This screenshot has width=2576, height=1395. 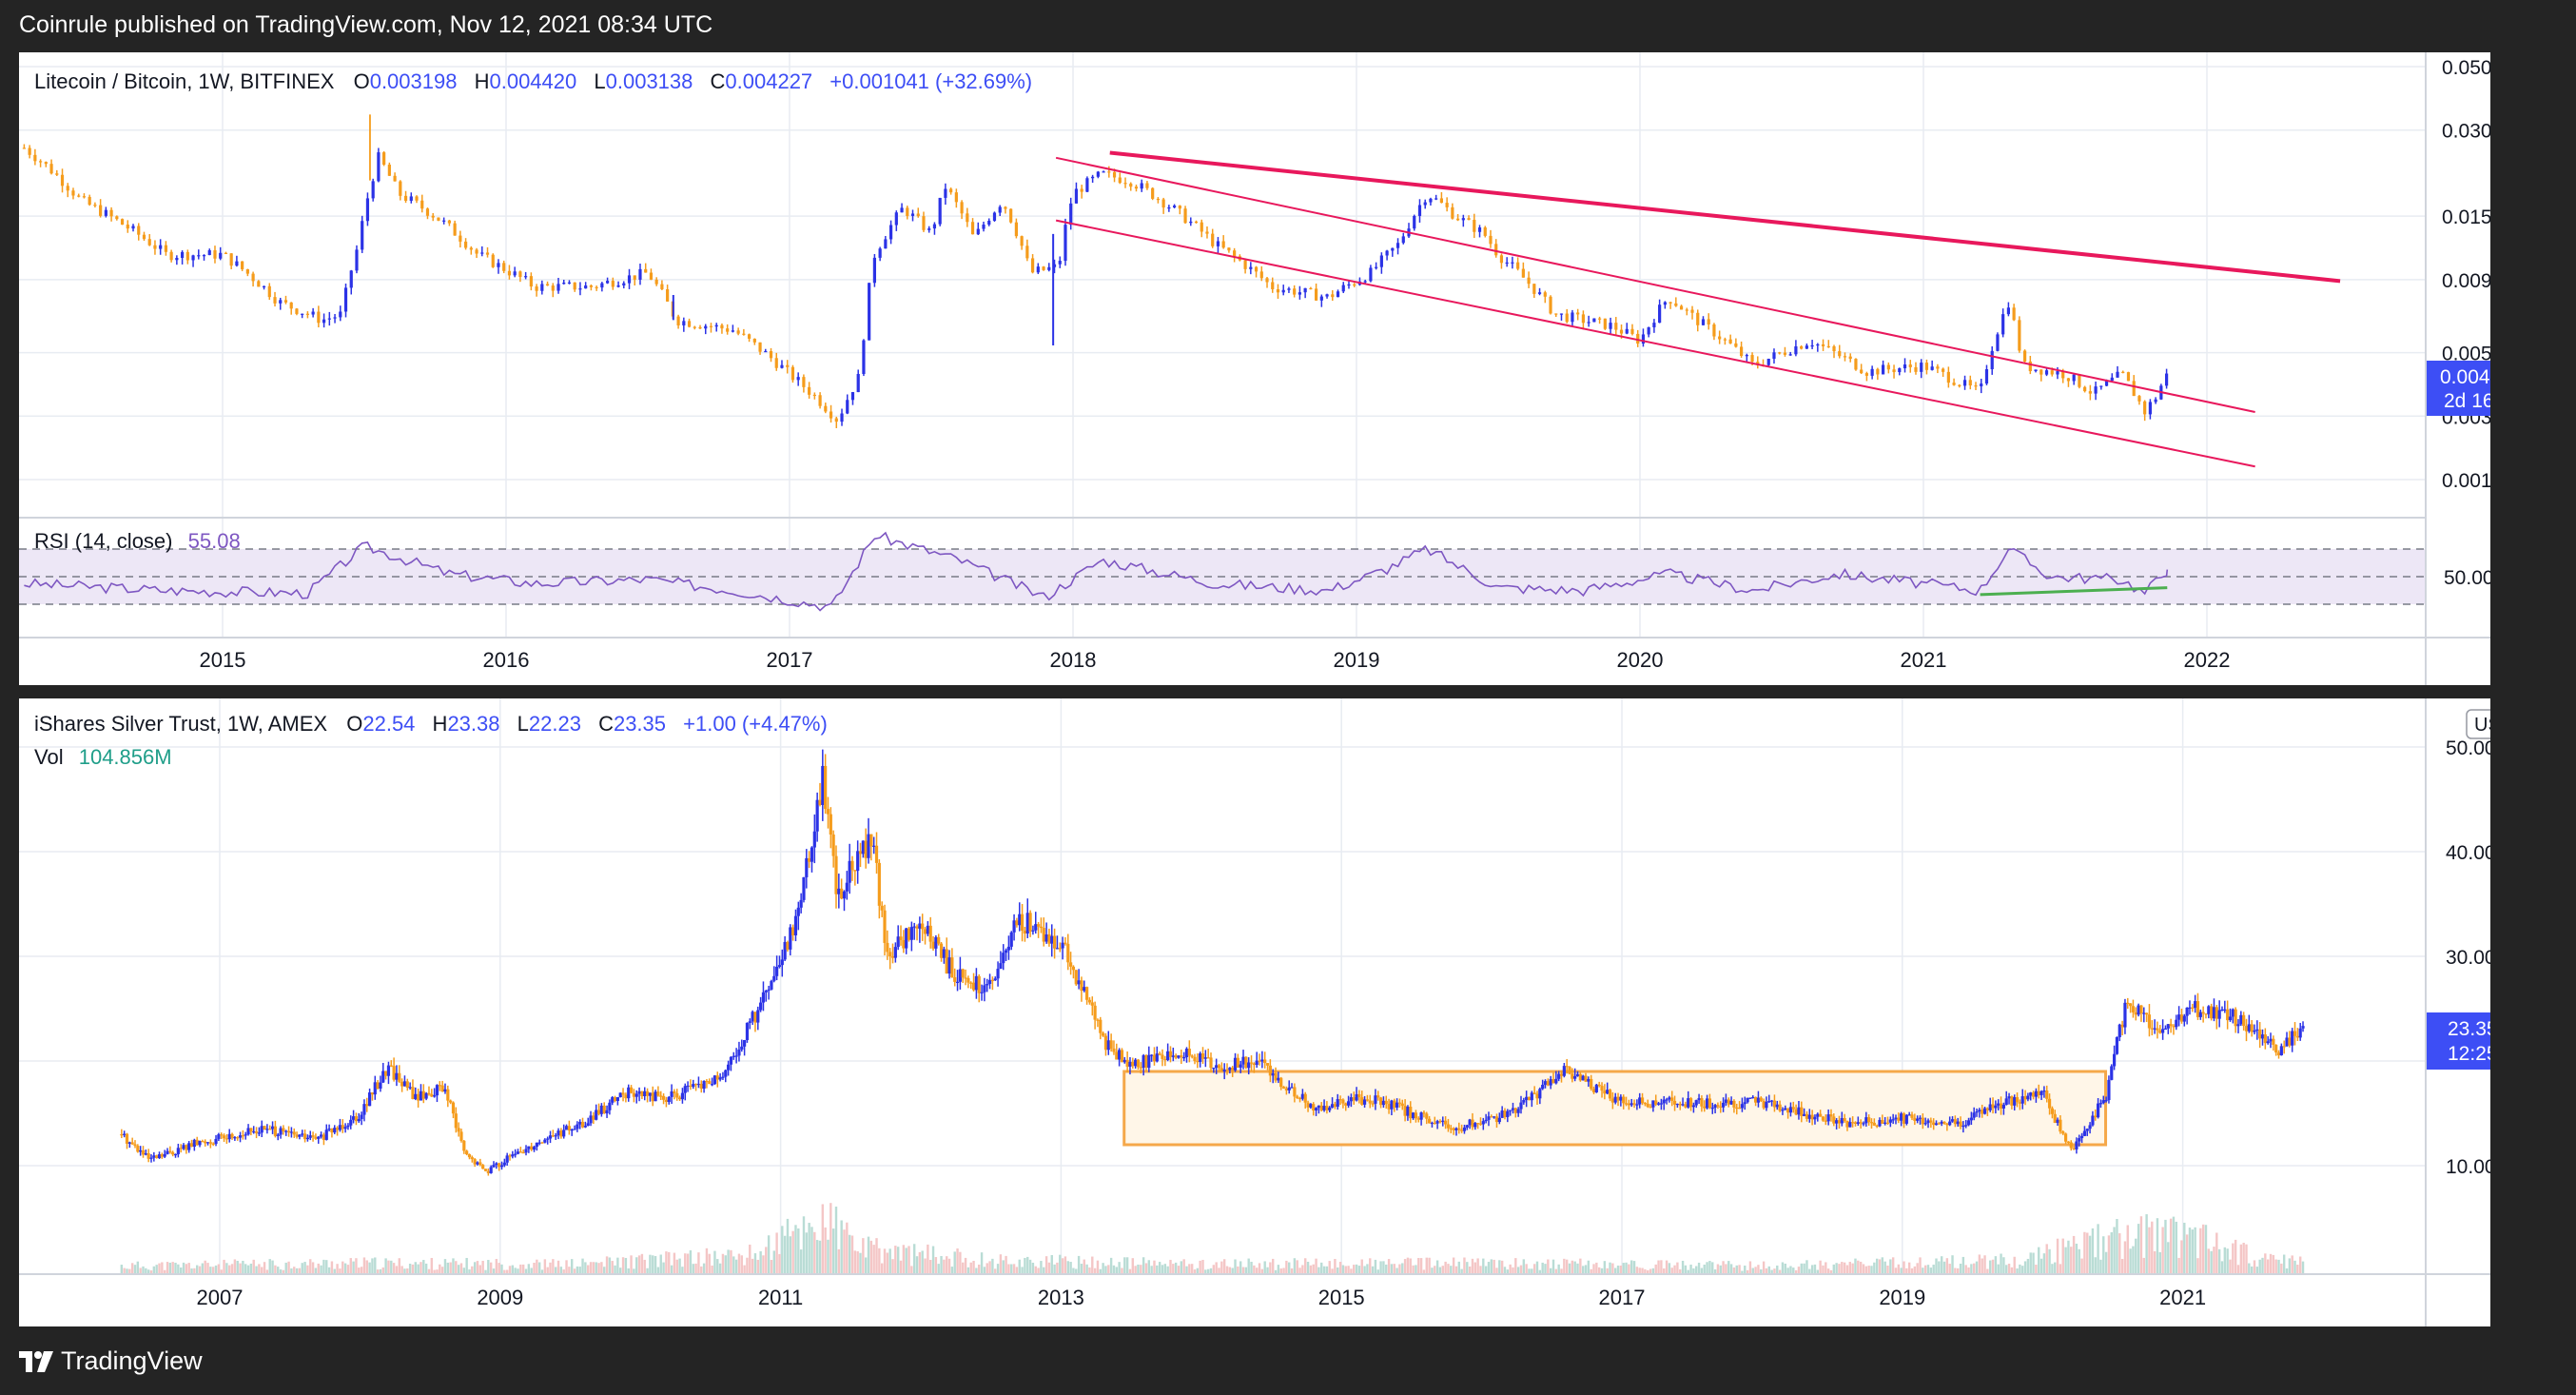 I want to click on rsi-support-line, so click(x=2074, y=591).